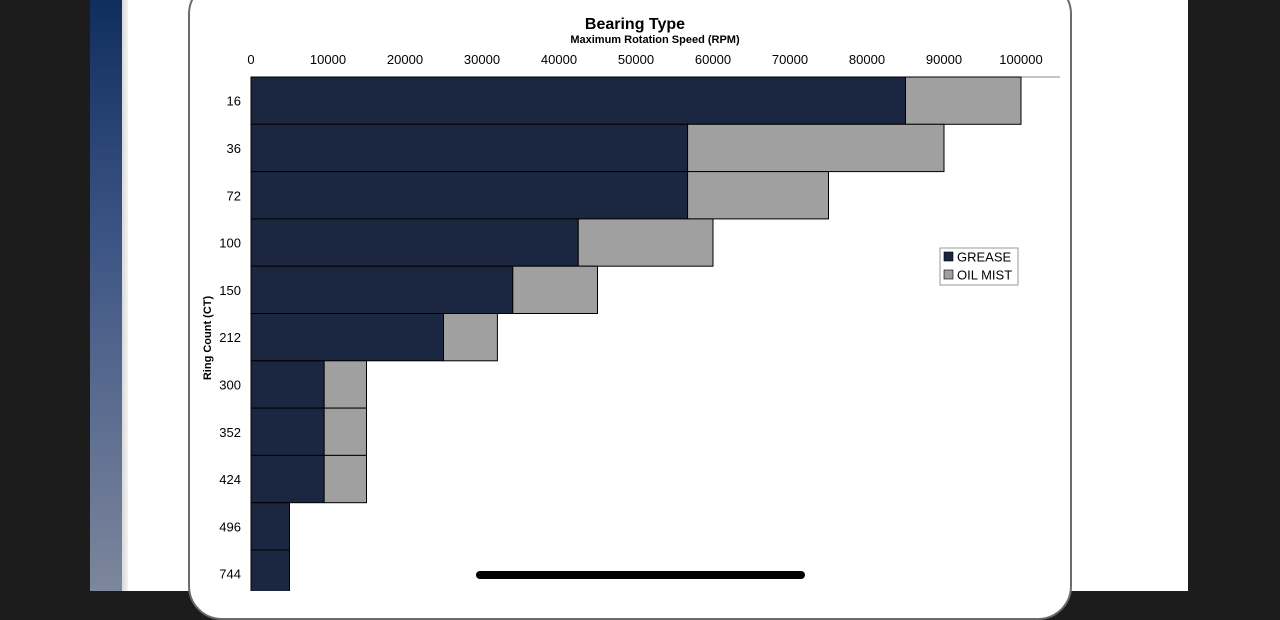  What do you see at coordinates (640, 575) in the screenshot?
I see `home-indicator` at bounding box center [640, 575].